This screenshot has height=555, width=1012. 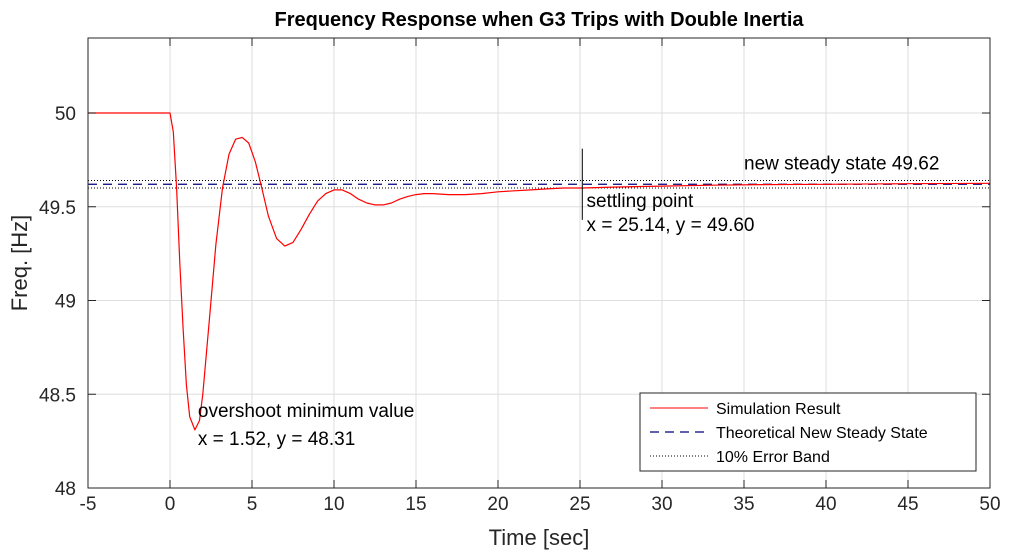 What do you see at coordinates (57, 208) in the screenshot?
I see `y-tick-label: 49.5` at bounding box center [57, 208].